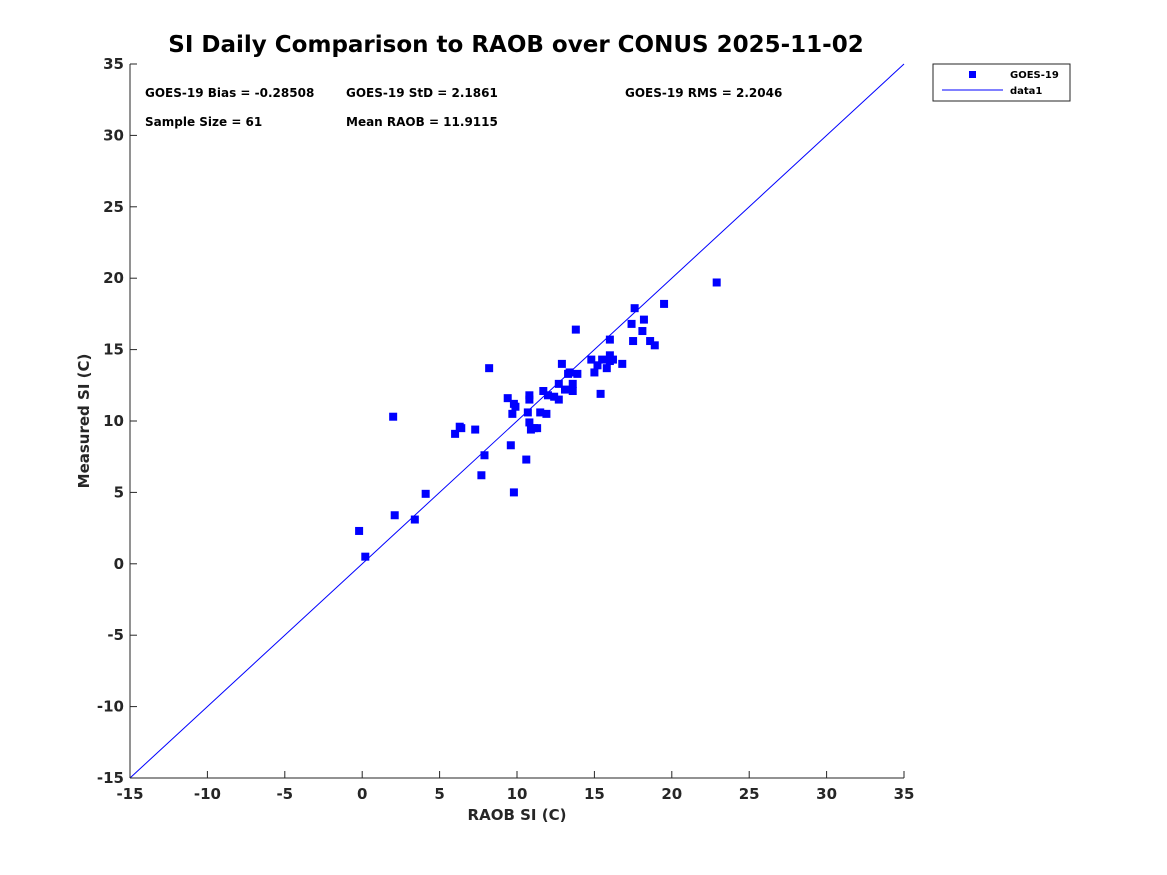 This screenshot has height=875, width=1167. Describe the element at coordinates (439, 794) in the screenshot. I see `x-tick-label: 5` at that location.